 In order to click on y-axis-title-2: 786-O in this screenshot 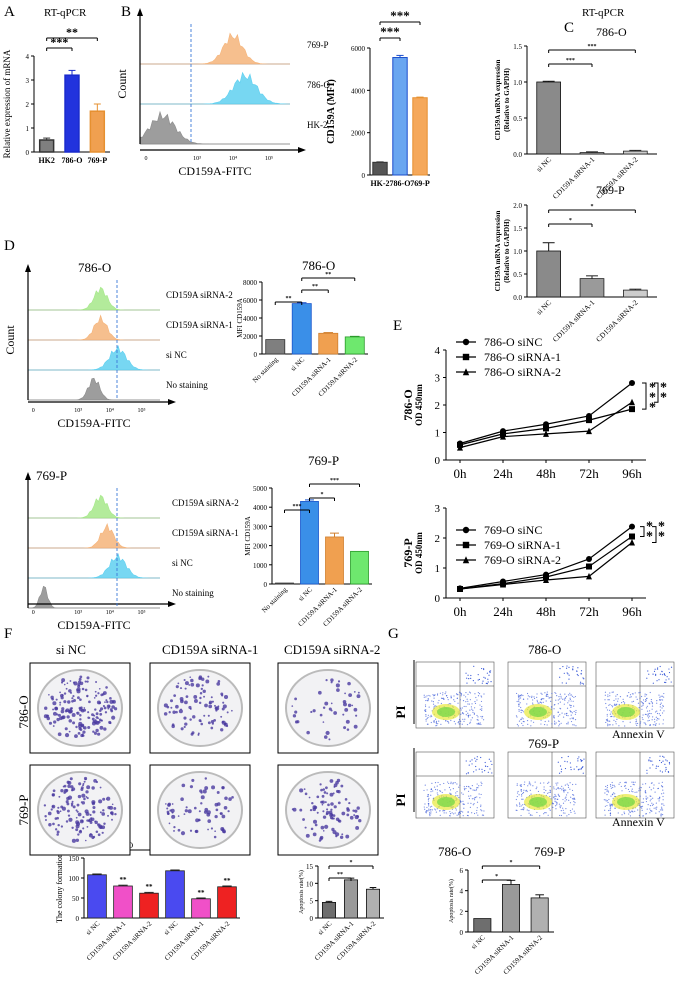, I will do `click(408, 404)`.